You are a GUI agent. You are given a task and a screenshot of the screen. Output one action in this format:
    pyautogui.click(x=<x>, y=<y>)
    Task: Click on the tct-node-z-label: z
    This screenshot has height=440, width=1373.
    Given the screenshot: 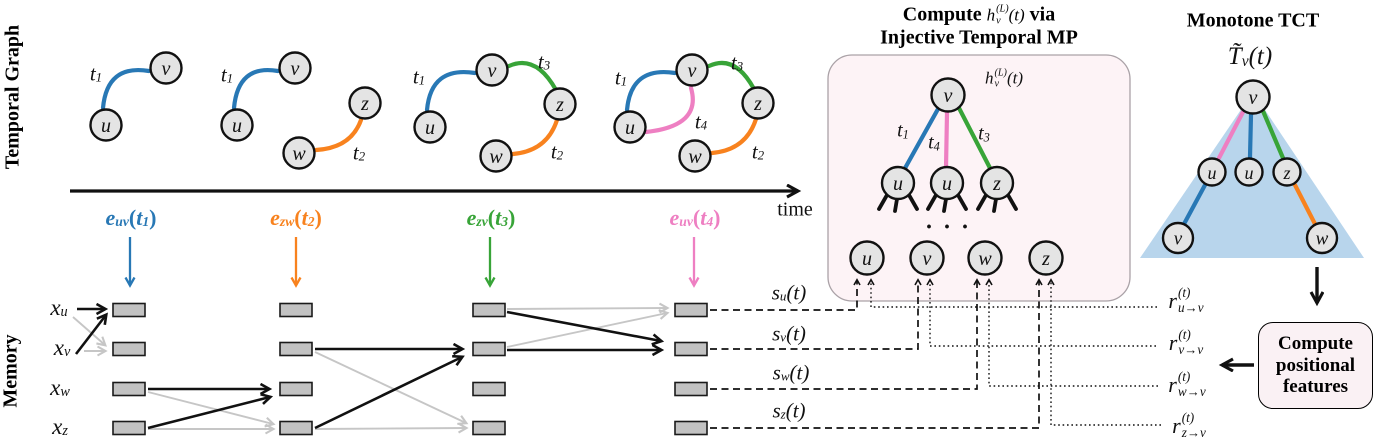 What is the action you would take?
    pyautogui.click(x=1286, y=173)
    